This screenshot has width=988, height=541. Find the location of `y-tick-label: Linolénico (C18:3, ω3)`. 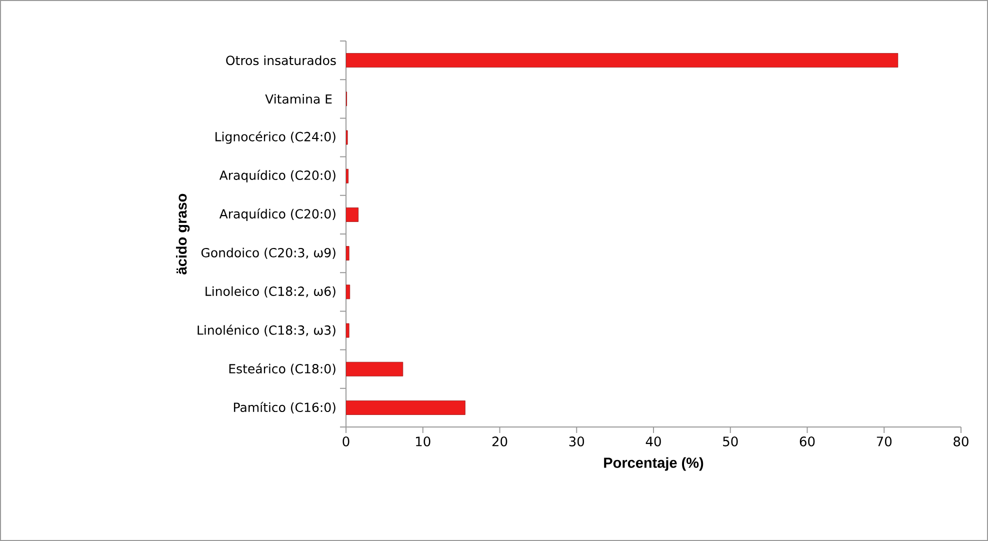

y-tick-label: Linolénico (C18:3, ω3) is located at coordinates (267, 330).